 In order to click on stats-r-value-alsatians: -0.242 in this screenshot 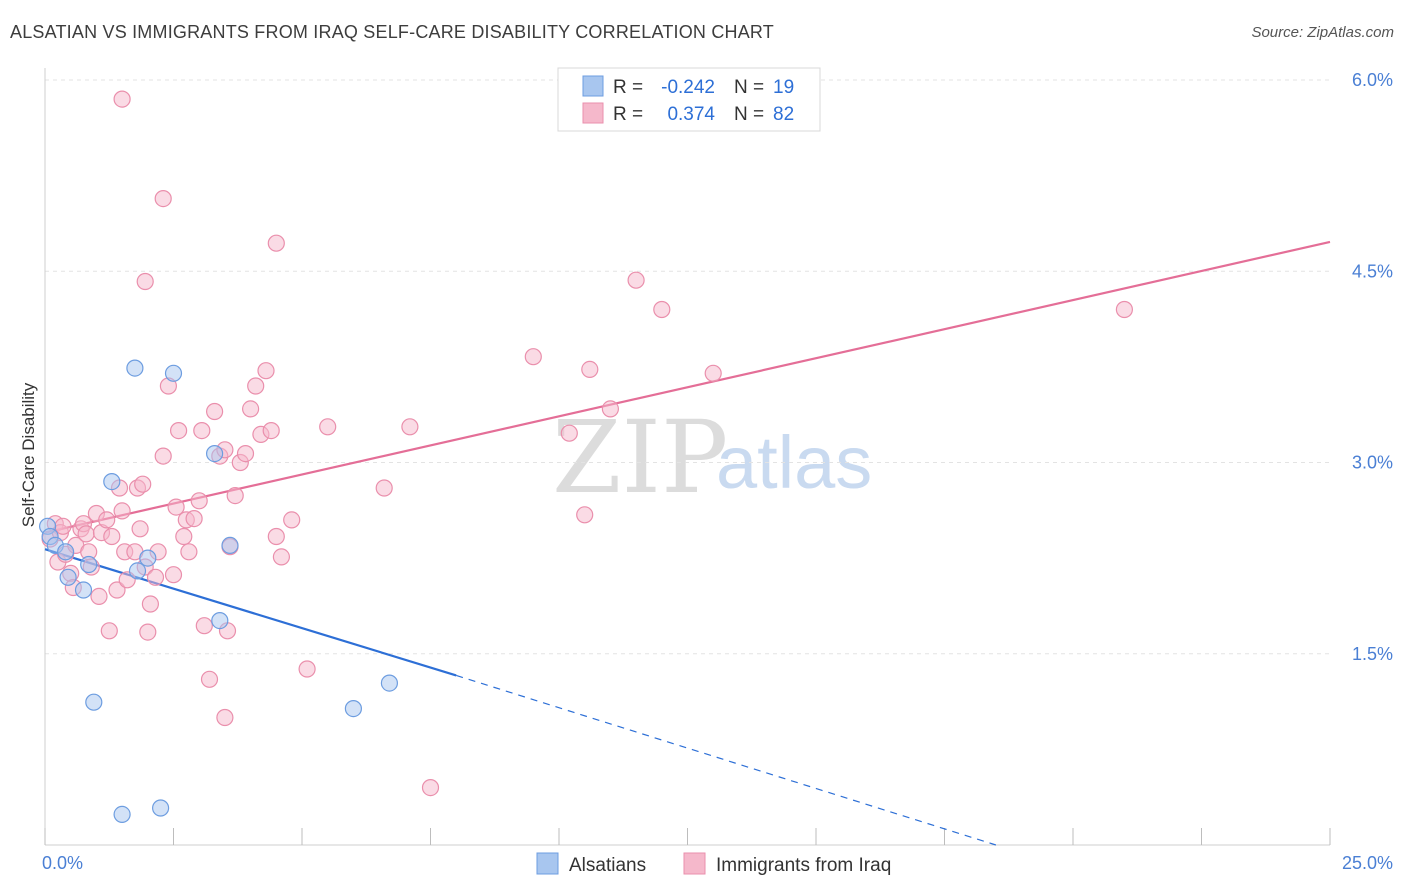, I will do `click(688, 87)`.